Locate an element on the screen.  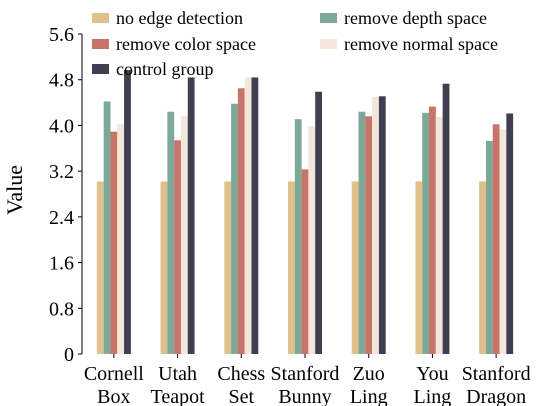
y-tick-label-6: 4.8 is located at coordinates (61, 81).